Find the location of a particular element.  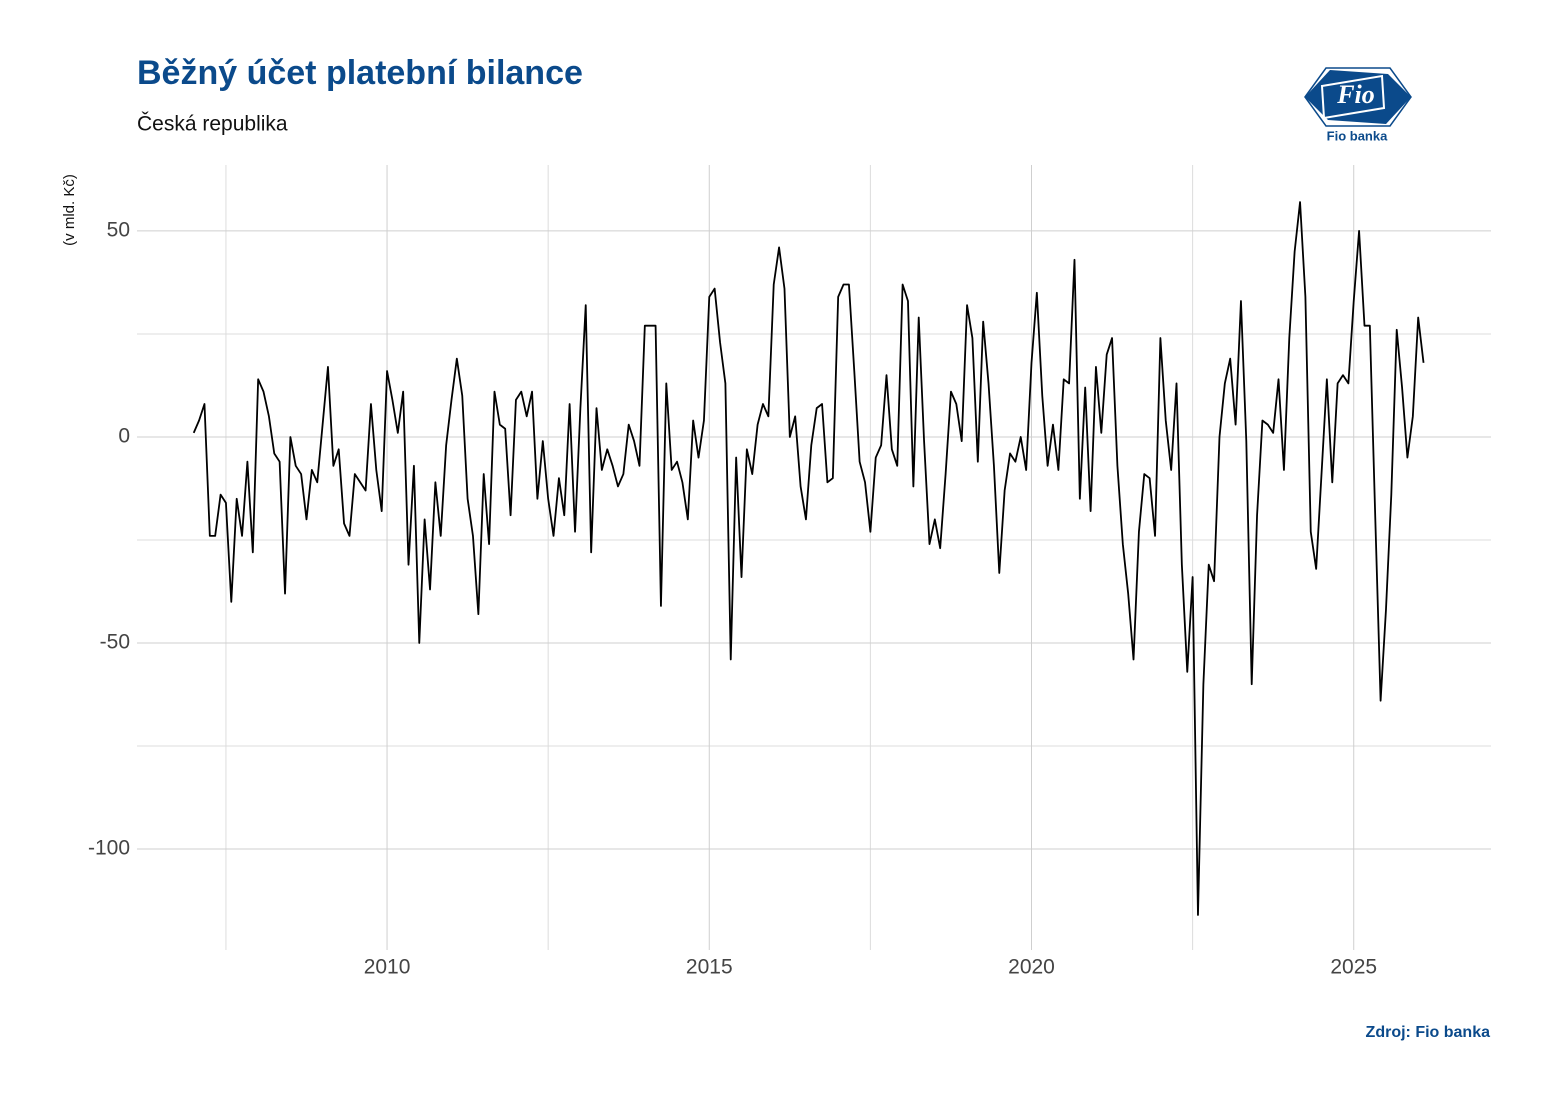

chart-subtitle: Česká republika is located at coordinates (212, 124).